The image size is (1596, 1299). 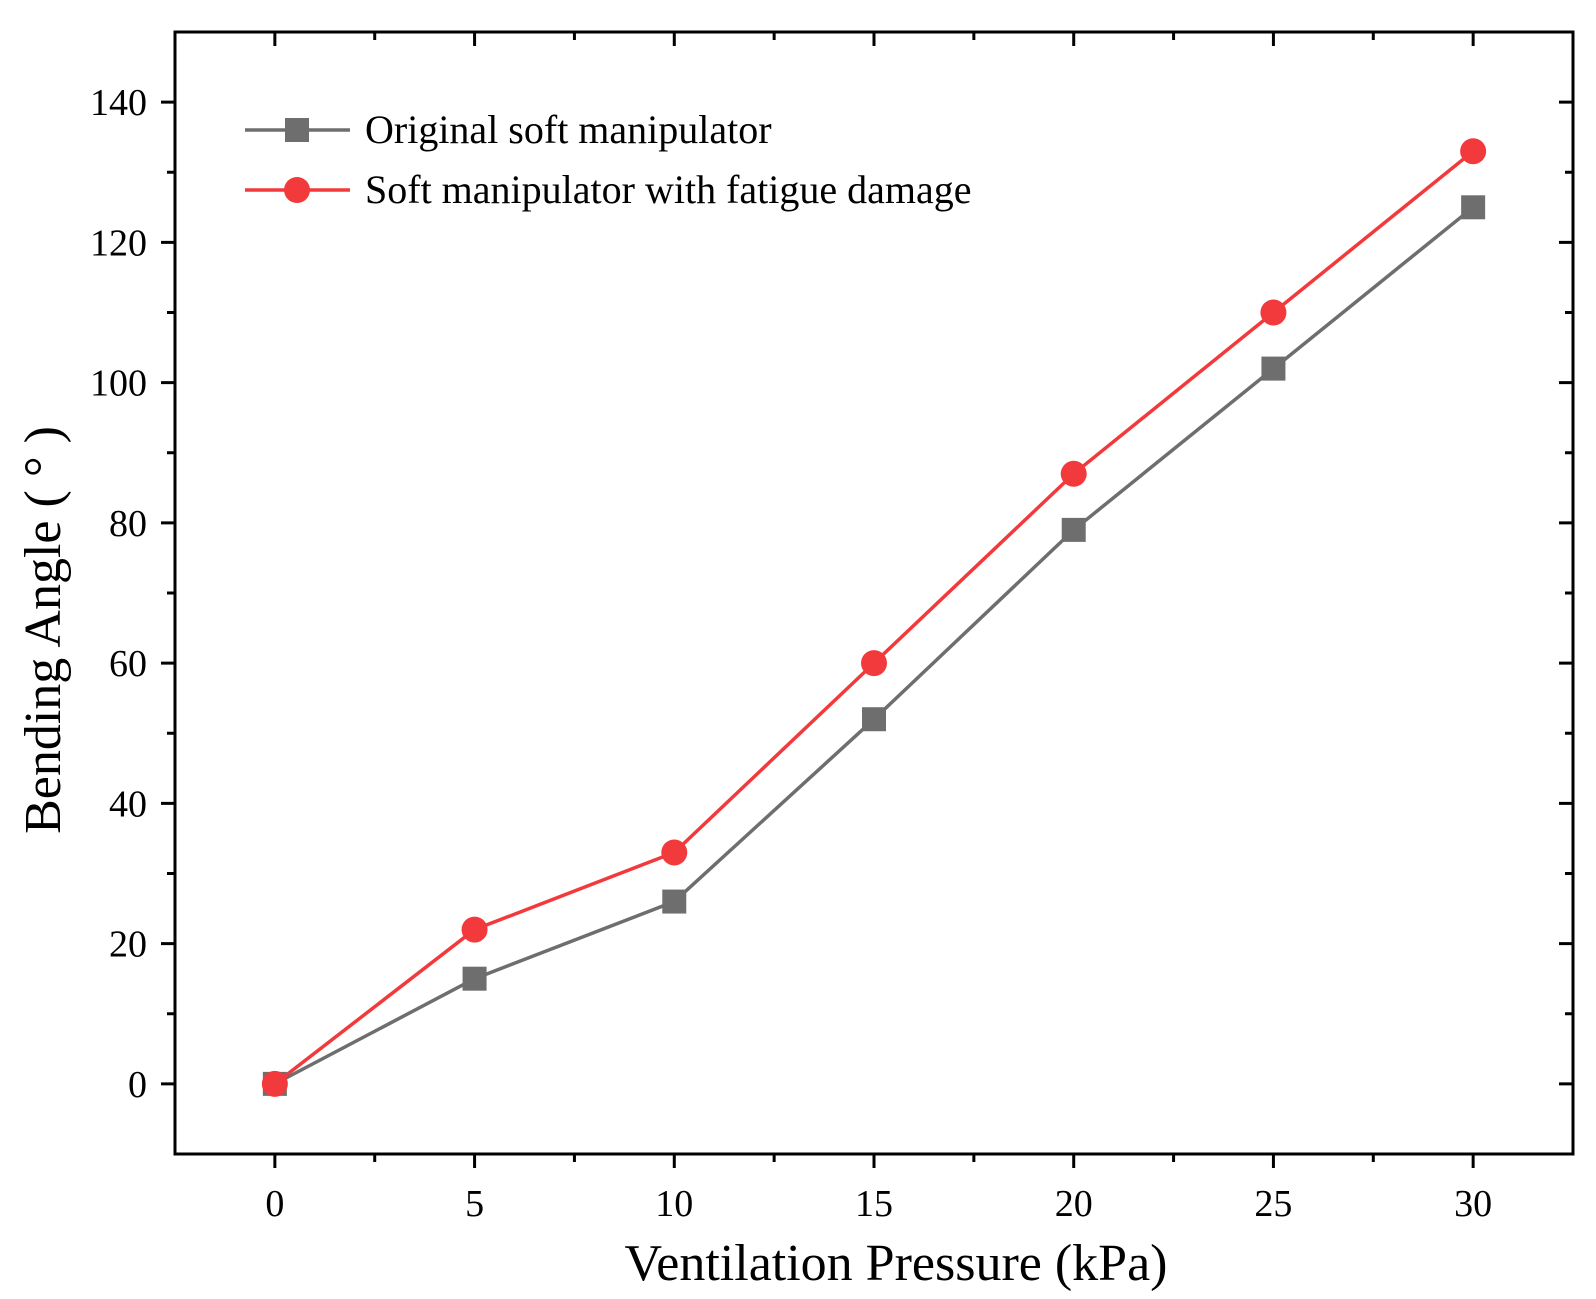 What do you see at coordinates (1473, 1204) in the screenshot?
I see `x-tick-label: 30` at bounding box center [1473, 1204].